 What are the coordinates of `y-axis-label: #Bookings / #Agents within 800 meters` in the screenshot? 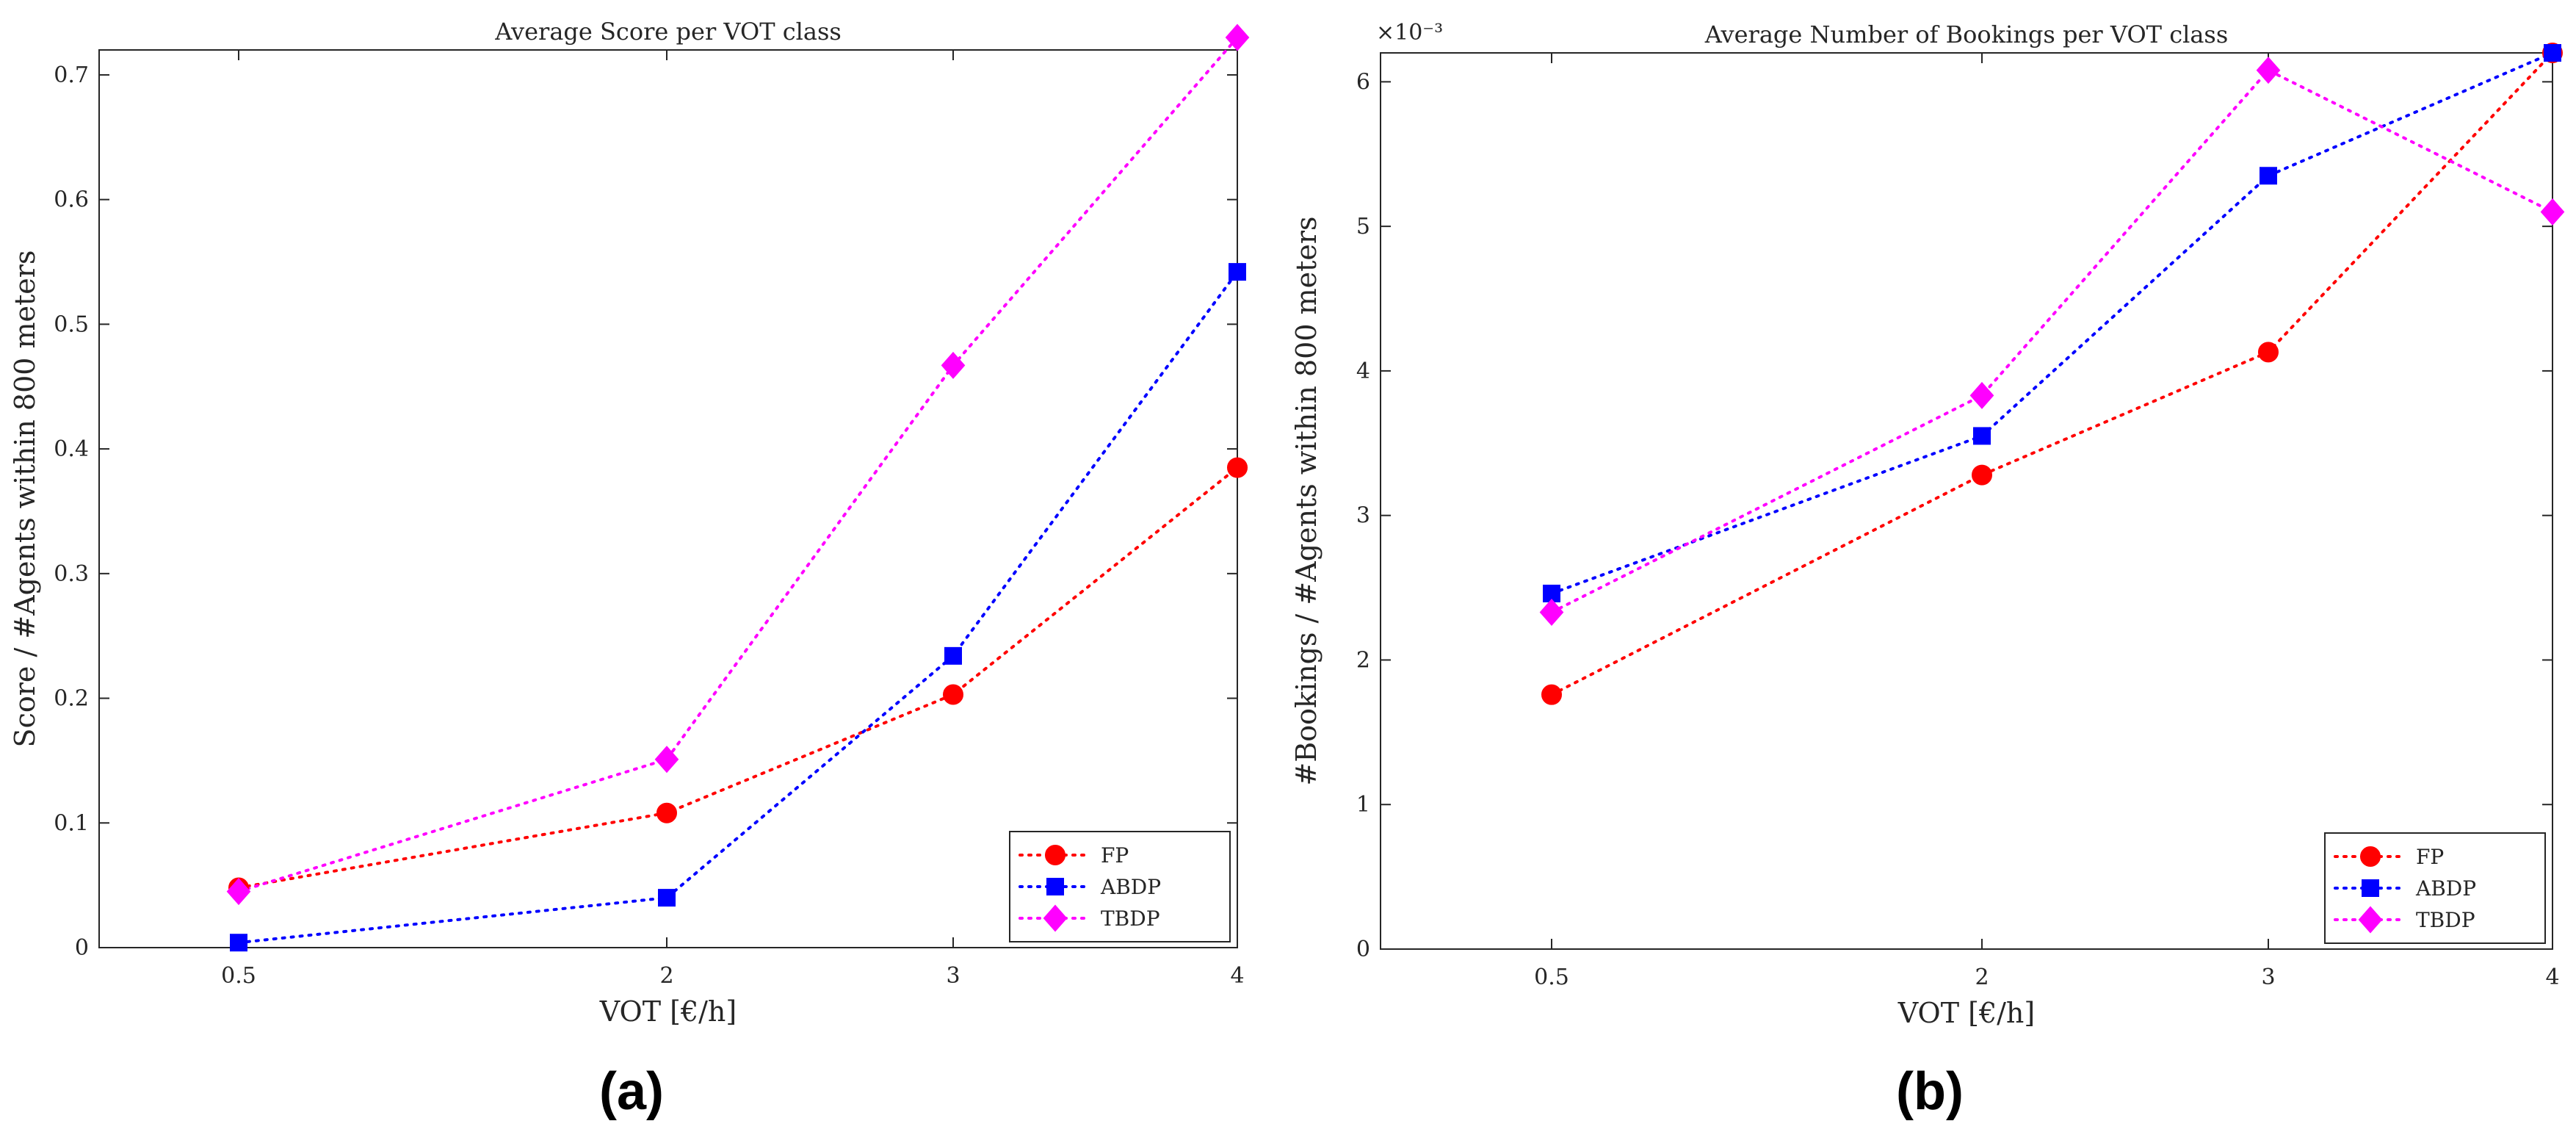 It's located at (1306, 500).